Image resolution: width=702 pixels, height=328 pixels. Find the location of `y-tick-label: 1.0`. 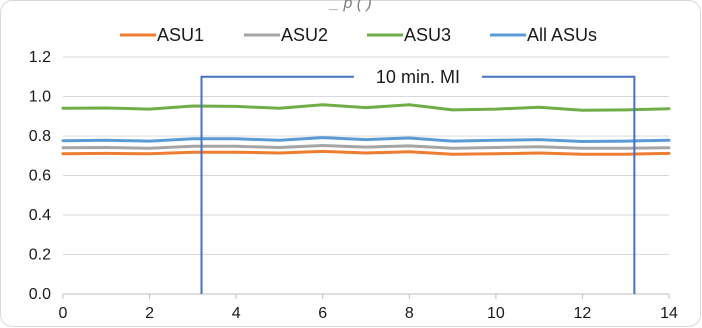

y-tick-label: 1.0 is located at coordinates (40, 97).